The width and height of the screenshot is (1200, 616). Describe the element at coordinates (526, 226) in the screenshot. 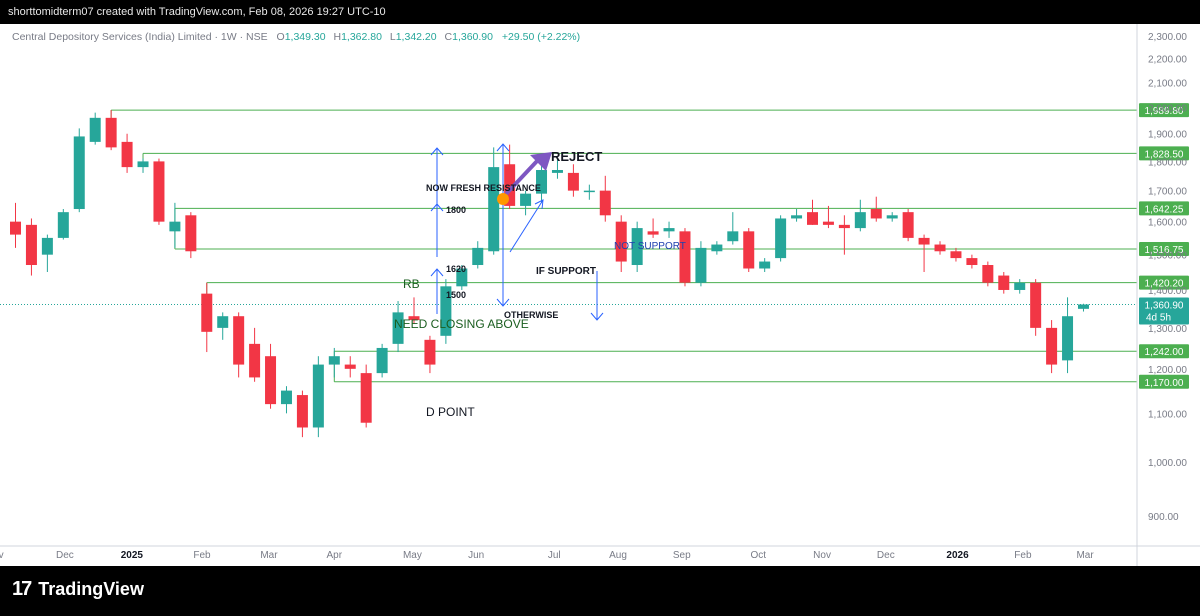

I see `diagonal-arrow` at that location.